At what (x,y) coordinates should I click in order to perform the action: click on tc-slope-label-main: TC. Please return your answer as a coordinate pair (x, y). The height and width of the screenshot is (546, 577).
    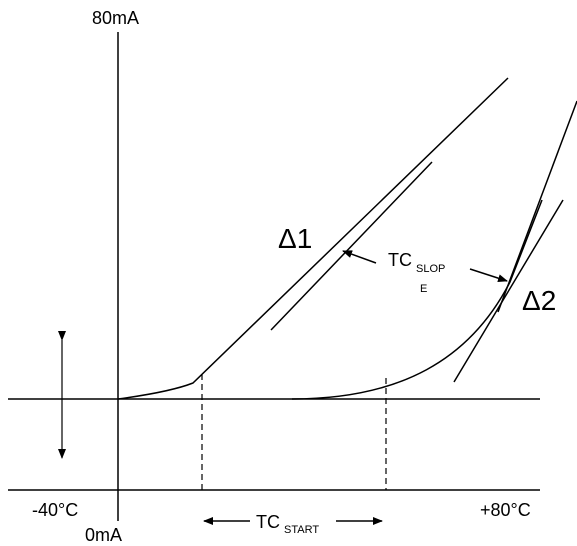
    Looking at the image, I should click on (400, 260).